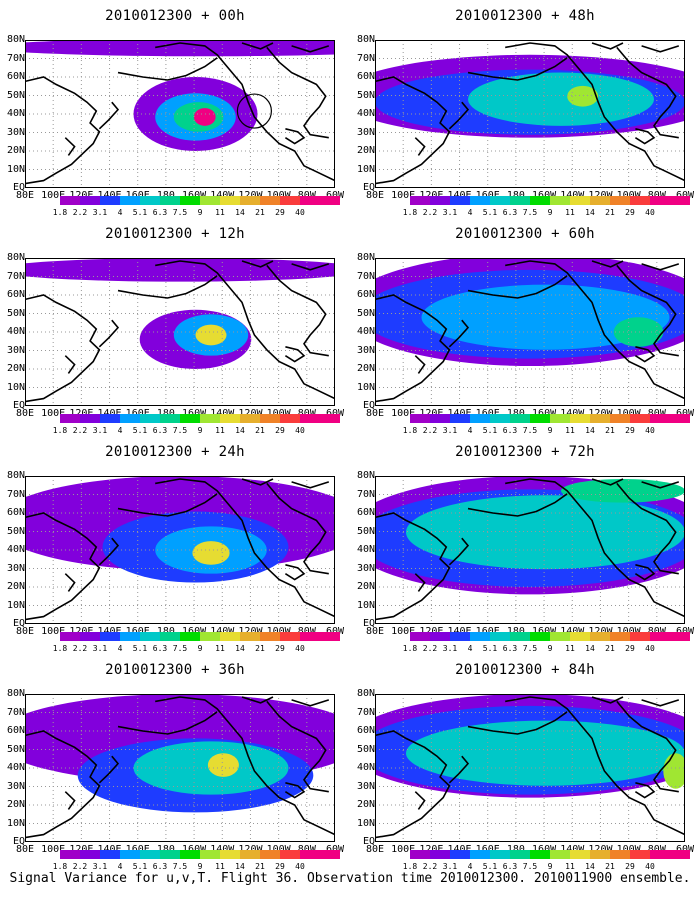 The width and height of the screenshot is (700, 900). I want to click on panel-title: 2010012300 + 24h, so click(175, 452).